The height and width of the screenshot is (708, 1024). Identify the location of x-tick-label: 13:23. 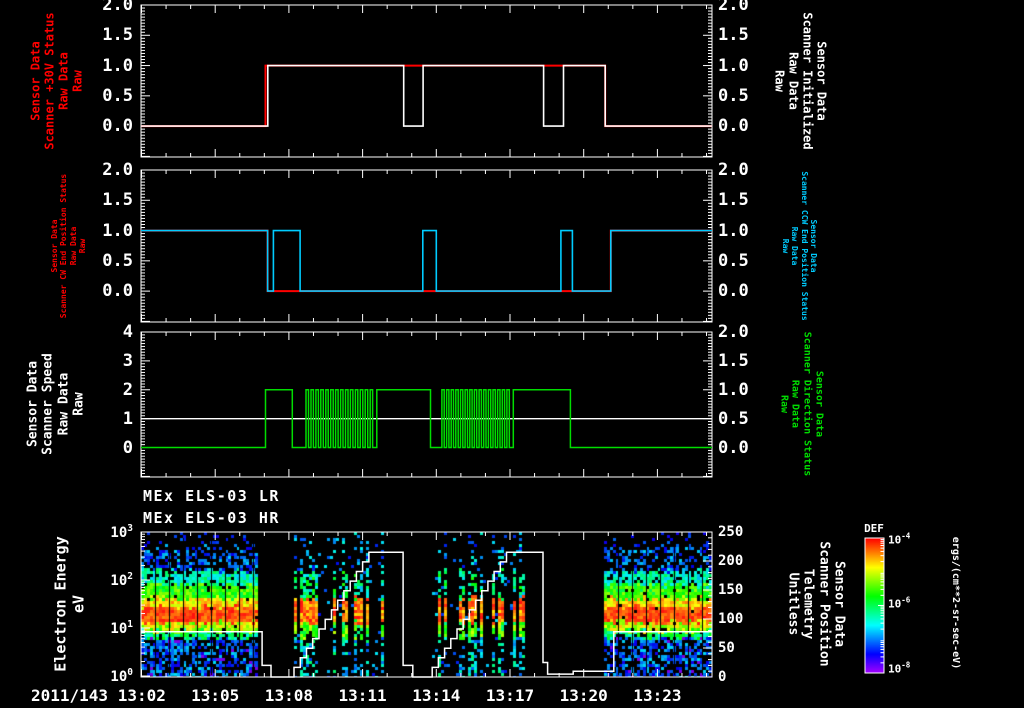
(657, 695).